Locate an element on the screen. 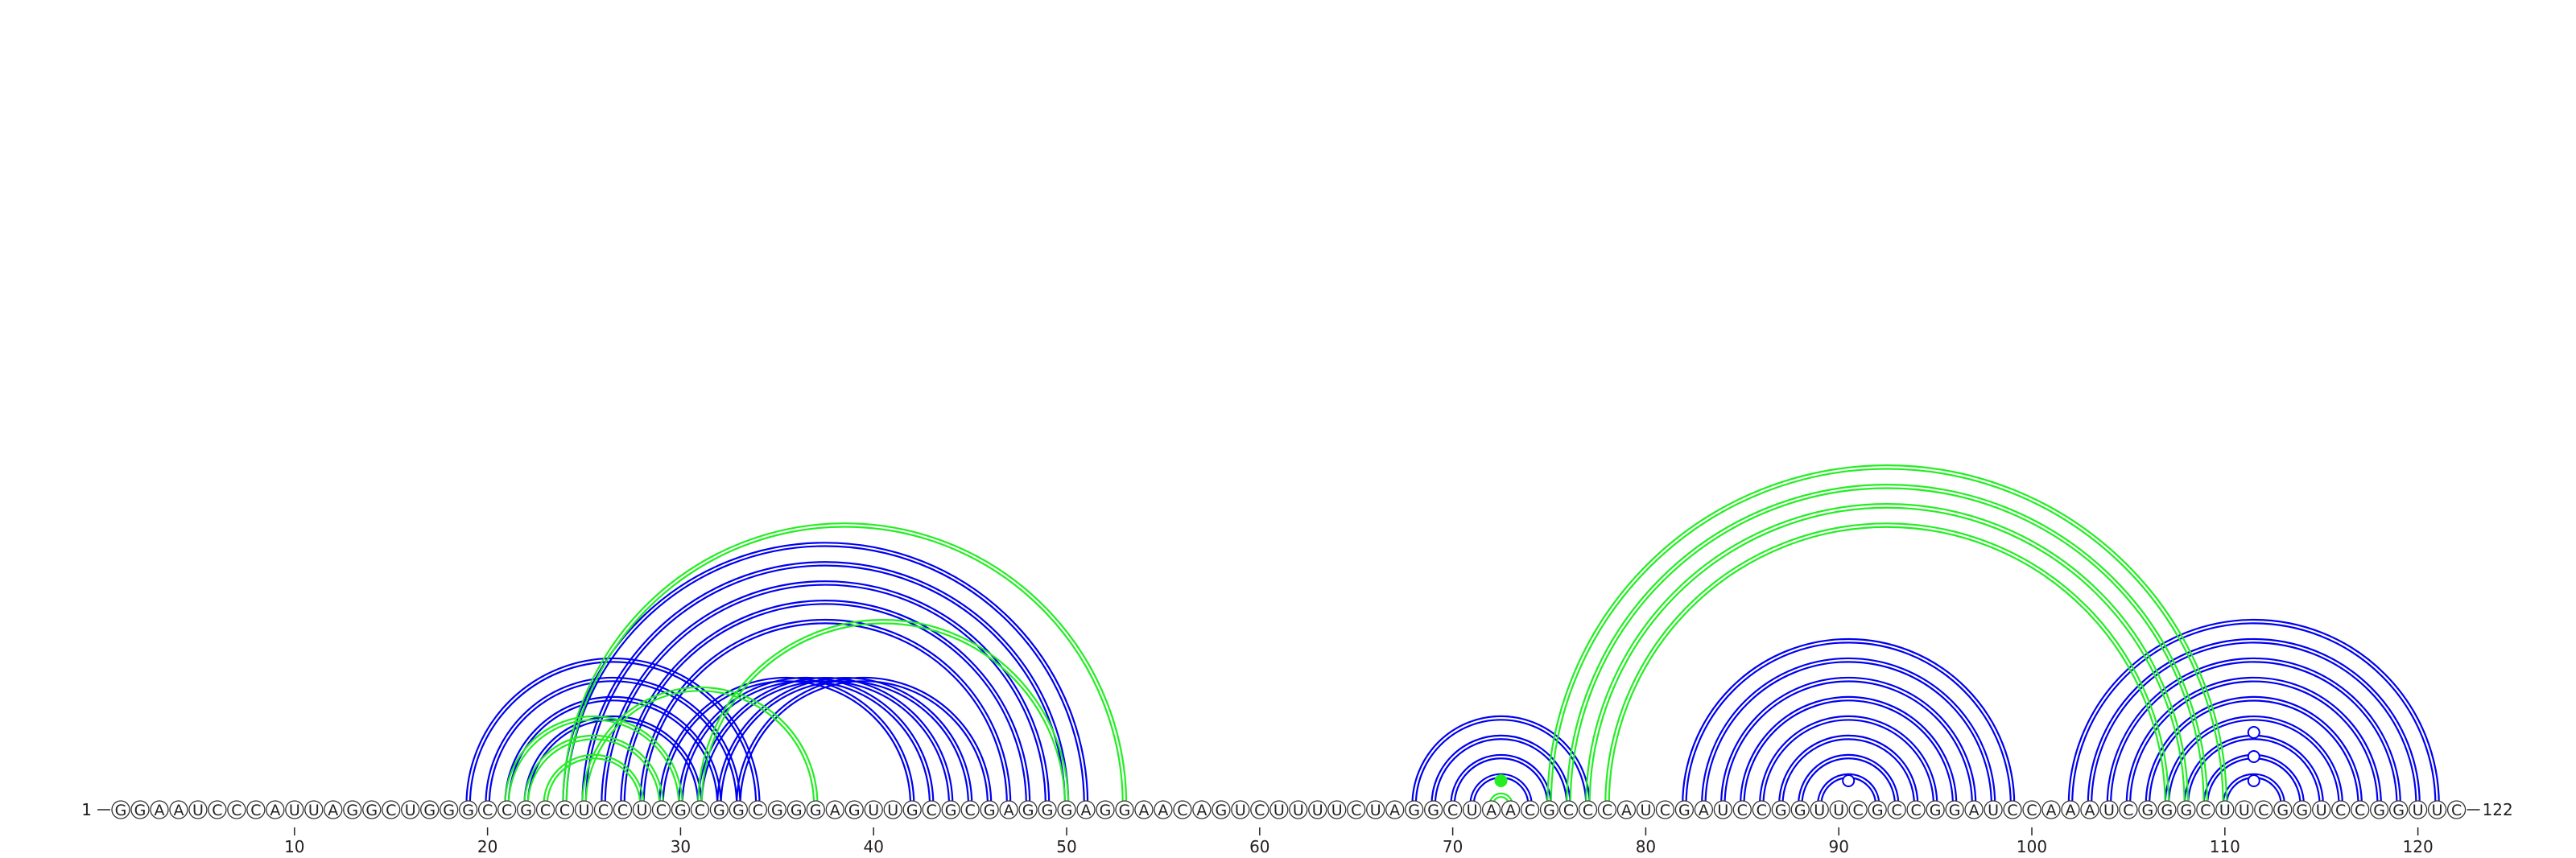  nucleotide-52: G is located at coordinates (1105, 809).